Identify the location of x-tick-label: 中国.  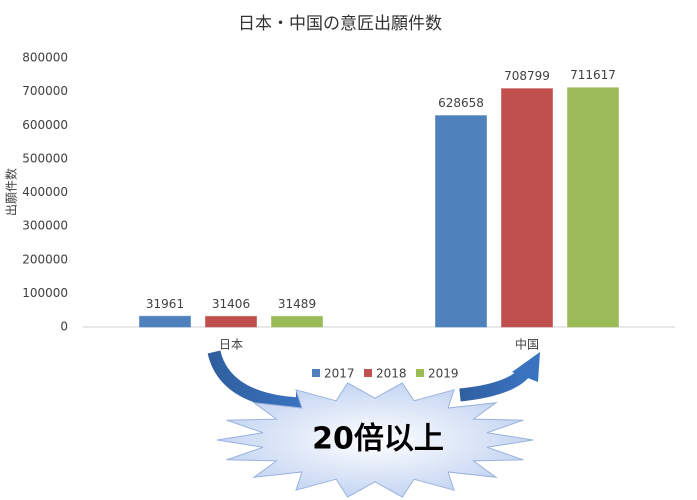
(527, 344).